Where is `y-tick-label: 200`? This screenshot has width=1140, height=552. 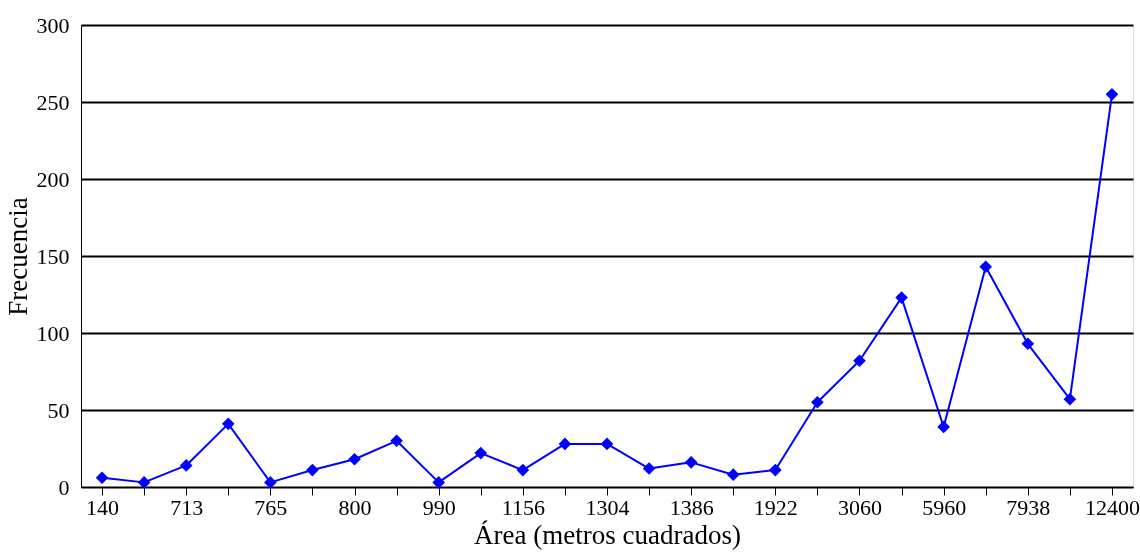 y-tick-label: 200 is located at coordinates (53, 179).